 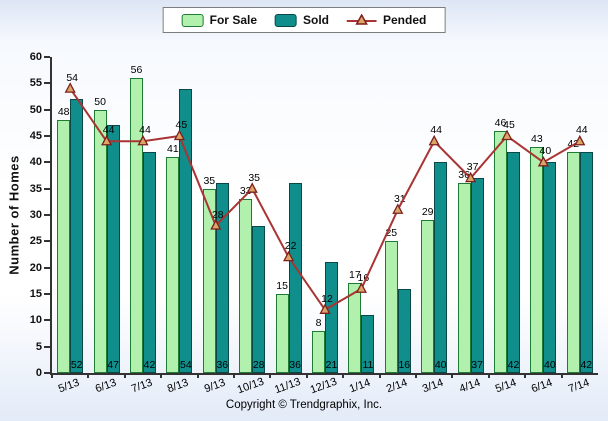 What do you see at coordinates (100, 101) in the screenshot?
I see `for-sale-value-label: 50` at bounding box center [100, 101].